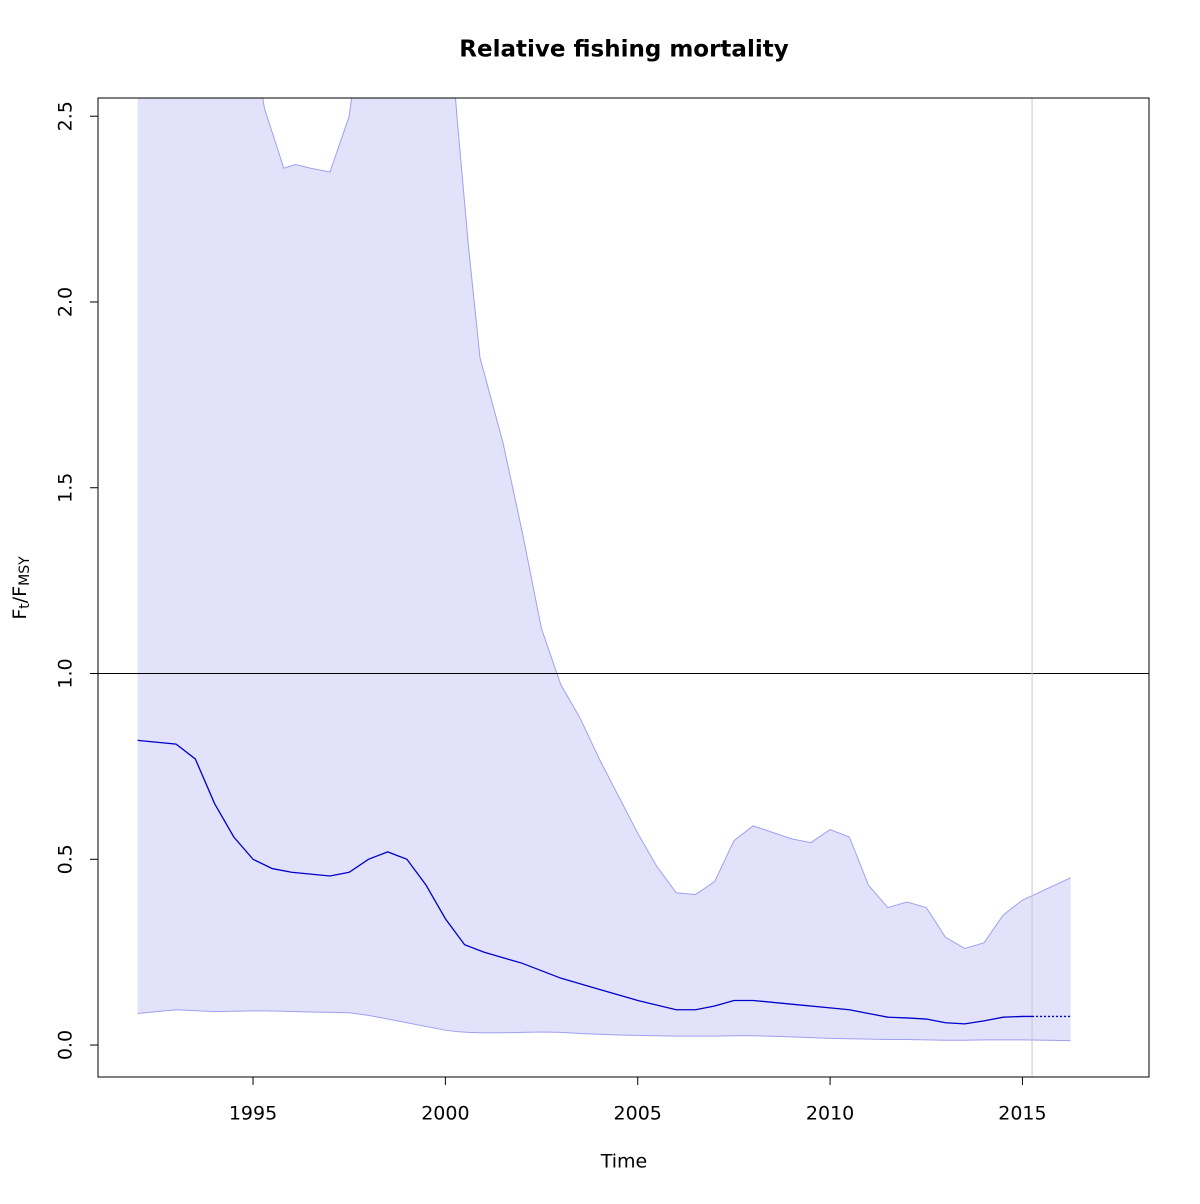 The width and height of the screenshot is (1200, 1204). I want to click on x-tick-label: 1995, so click(253, 1114).